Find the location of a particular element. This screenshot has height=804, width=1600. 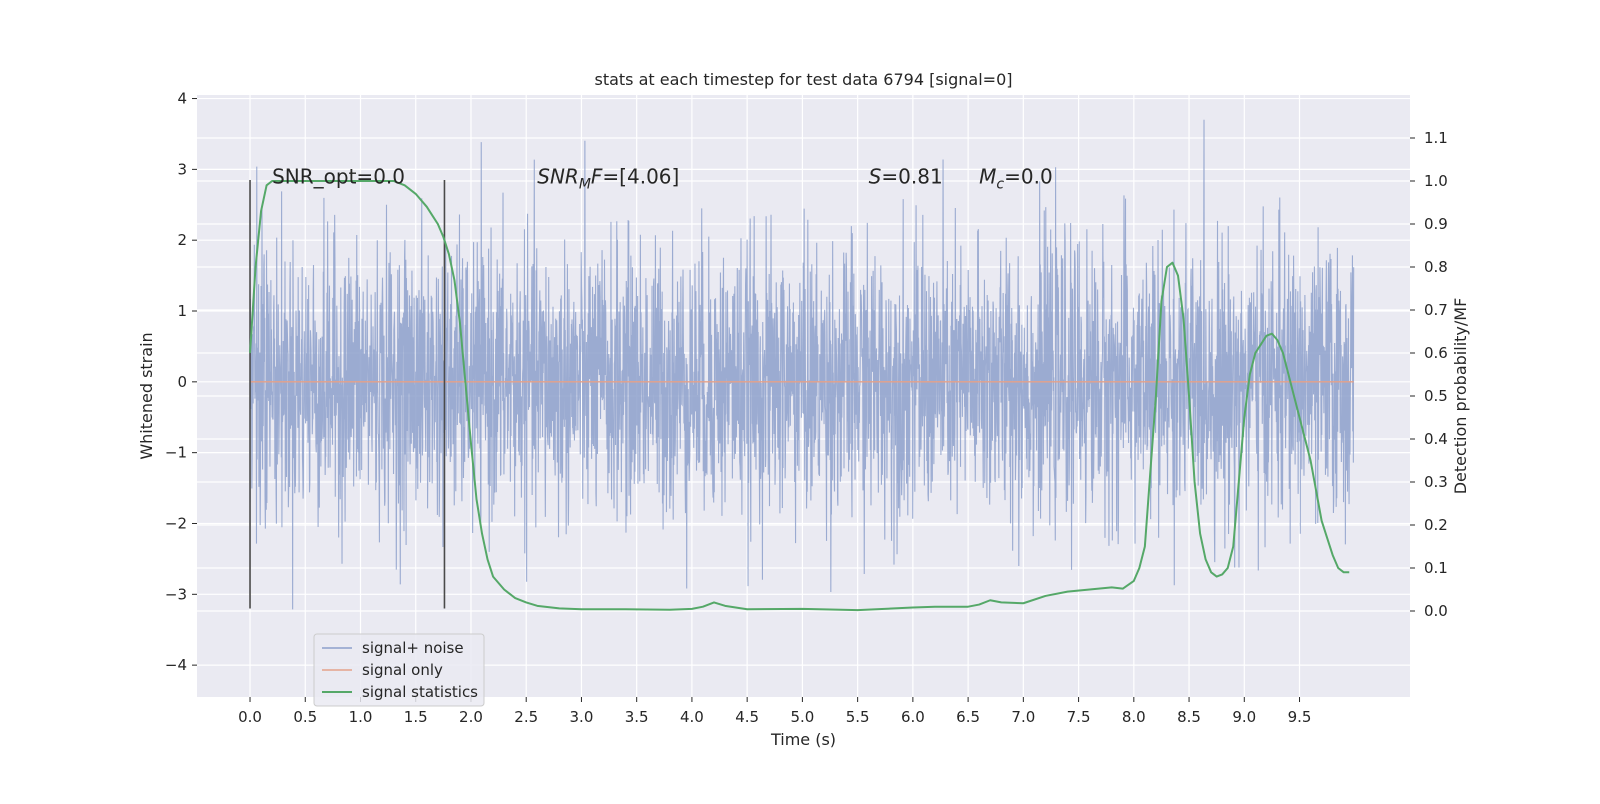

x-tick-label: 1.0 is located at coordinates (361, 717).